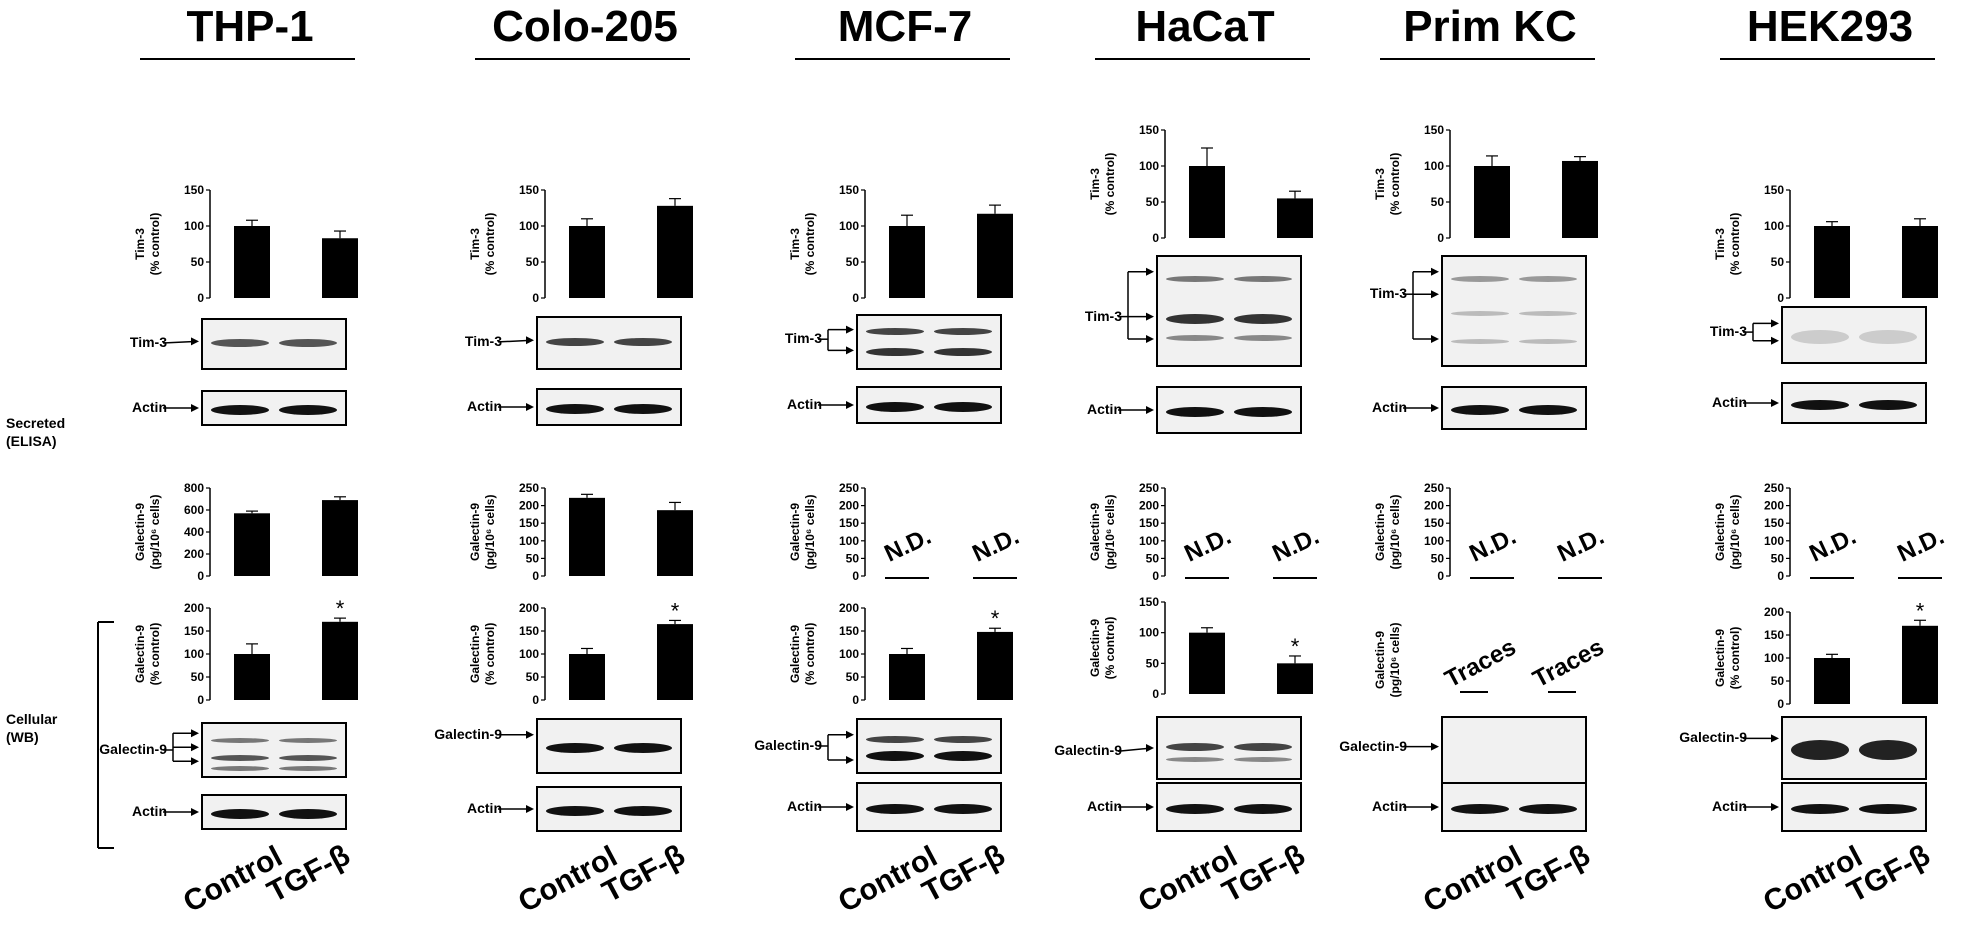 The width and height of the screenshot is (1965, 937). What do you see at coordinates (788, 745) in the screenshot?
I see `gal9-2-label: Galectin-9` at bounding box center [788, 745].